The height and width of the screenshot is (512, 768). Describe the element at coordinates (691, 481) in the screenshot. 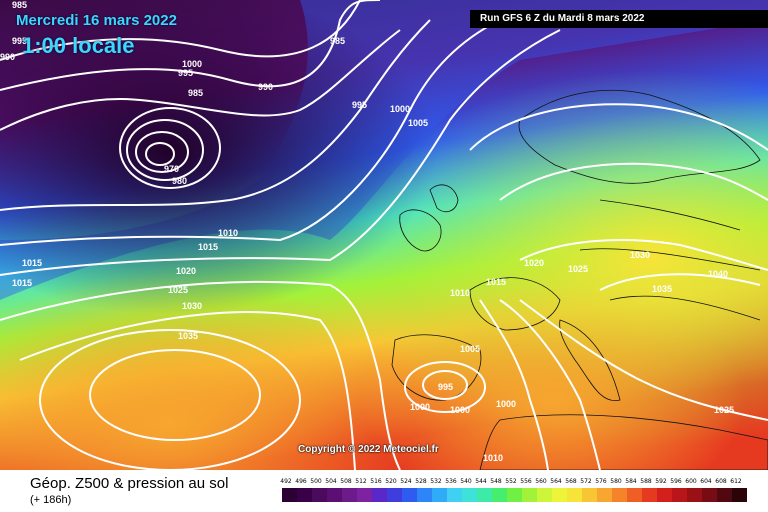

I see `scale-tick-label: 600` at that location.